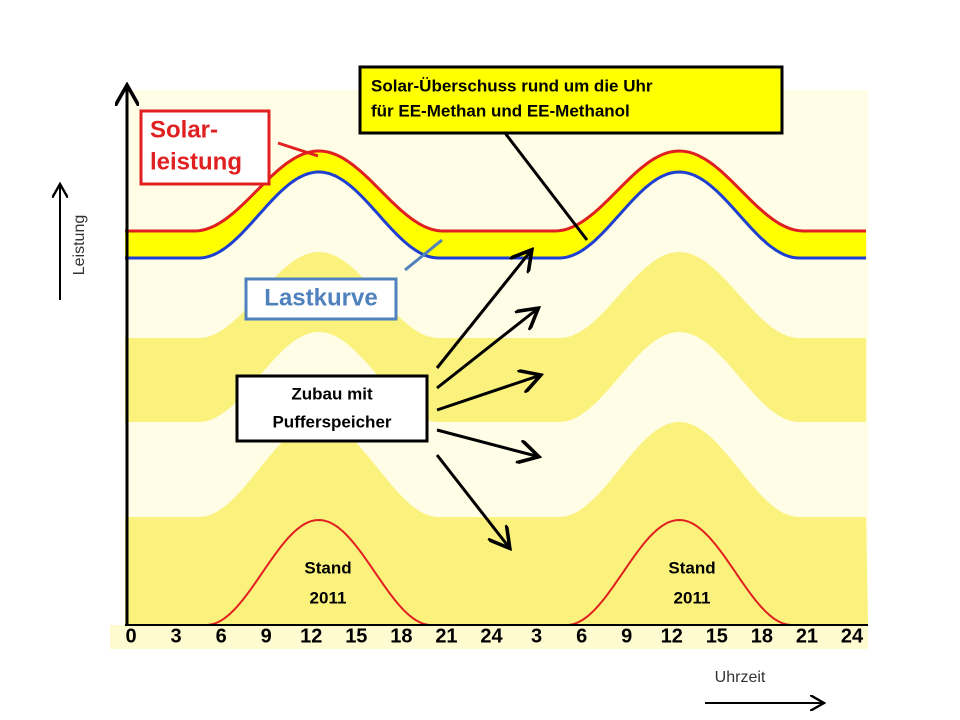  I want to click on surplus-text: für EE-Methan und EE-Methanol, so click(500, 110).